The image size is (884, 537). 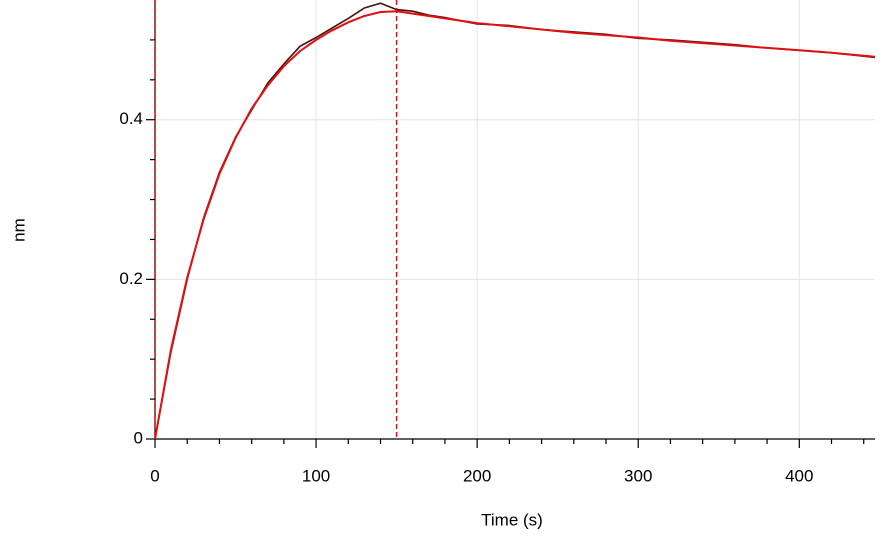 What do you see at coordinates (638, 475) in the screenshot?
I see `x-tick-label: 300` at bounding box center [638, 475].